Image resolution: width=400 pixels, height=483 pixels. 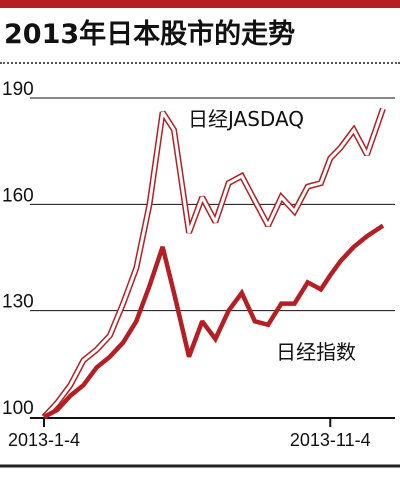 I want to click on top-accent-bar, so click(x=200, y=4).